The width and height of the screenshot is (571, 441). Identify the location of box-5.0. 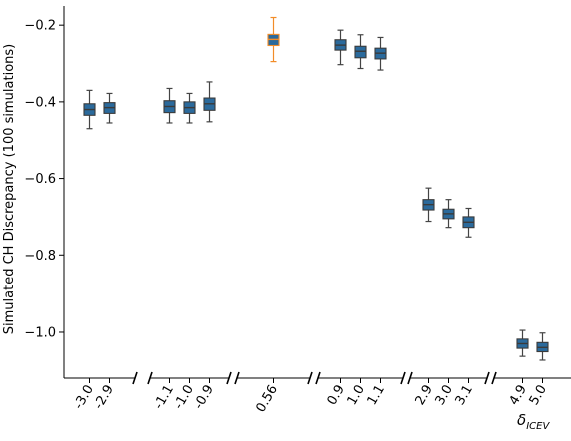
(542, 346).